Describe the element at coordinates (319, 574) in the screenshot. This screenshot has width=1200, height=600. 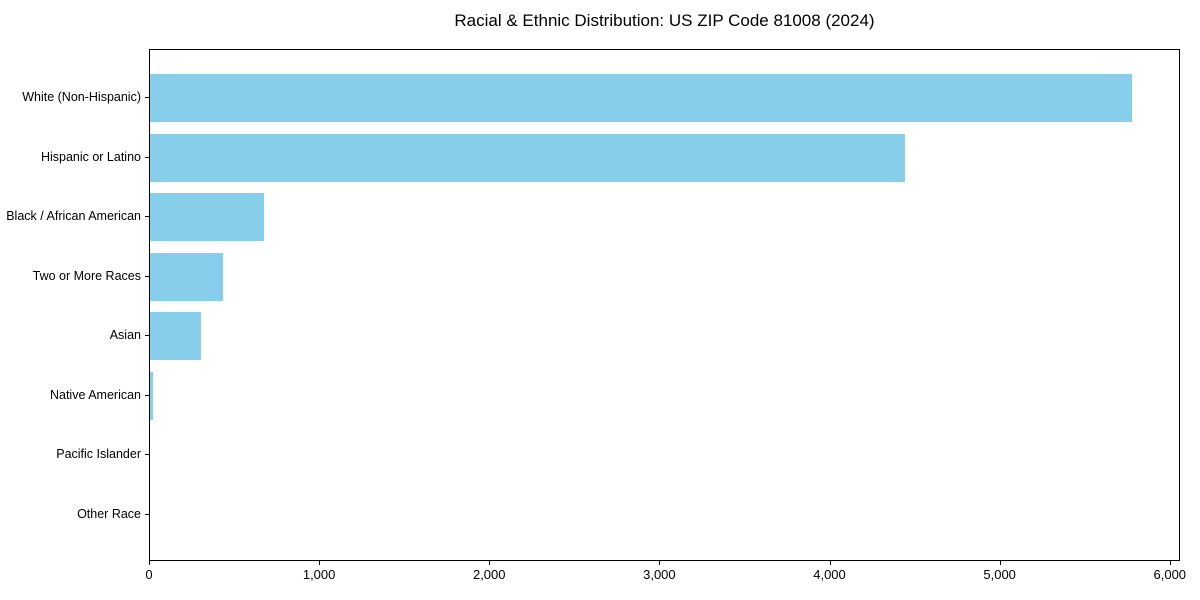
I see `x-tick-label-1000: 1,000` at that location.